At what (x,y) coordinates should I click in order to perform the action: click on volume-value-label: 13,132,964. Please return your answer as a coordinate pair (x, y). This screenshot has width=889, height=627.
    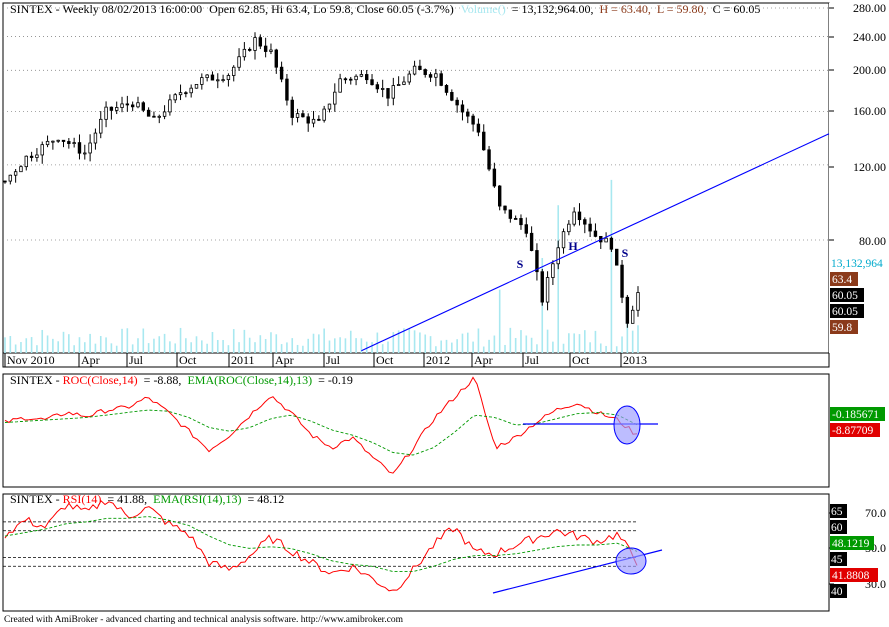
    Looking at the image, I should click on (857, 264).